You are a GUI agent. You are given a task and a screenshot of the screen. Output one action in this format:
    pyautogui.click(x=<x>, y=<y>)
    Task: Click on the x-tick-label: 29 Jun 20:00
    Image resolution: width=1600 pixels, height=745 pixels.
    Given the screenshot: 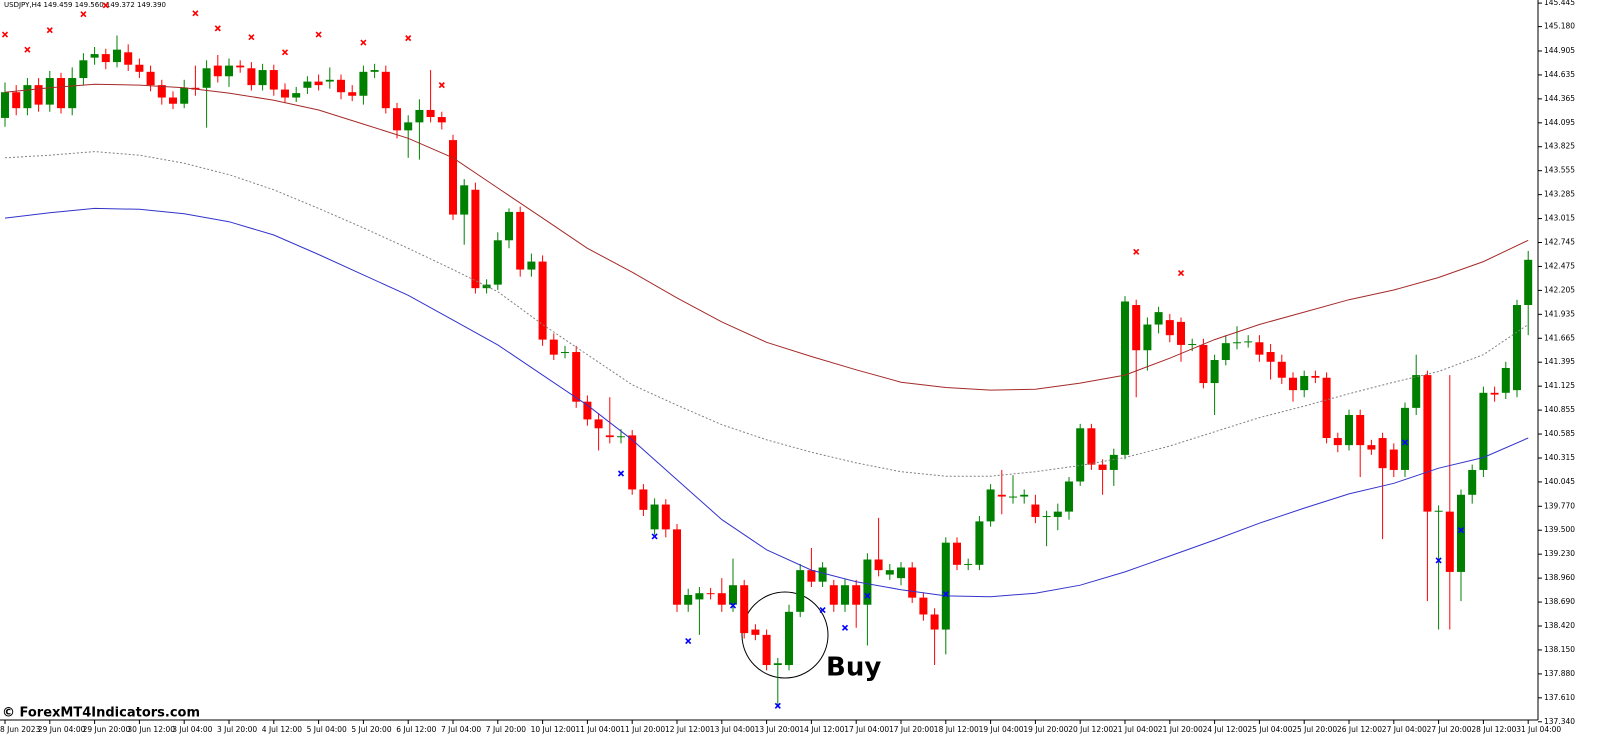 What is the action you would take?
    pyautogui.click(x=107, y=729)
    